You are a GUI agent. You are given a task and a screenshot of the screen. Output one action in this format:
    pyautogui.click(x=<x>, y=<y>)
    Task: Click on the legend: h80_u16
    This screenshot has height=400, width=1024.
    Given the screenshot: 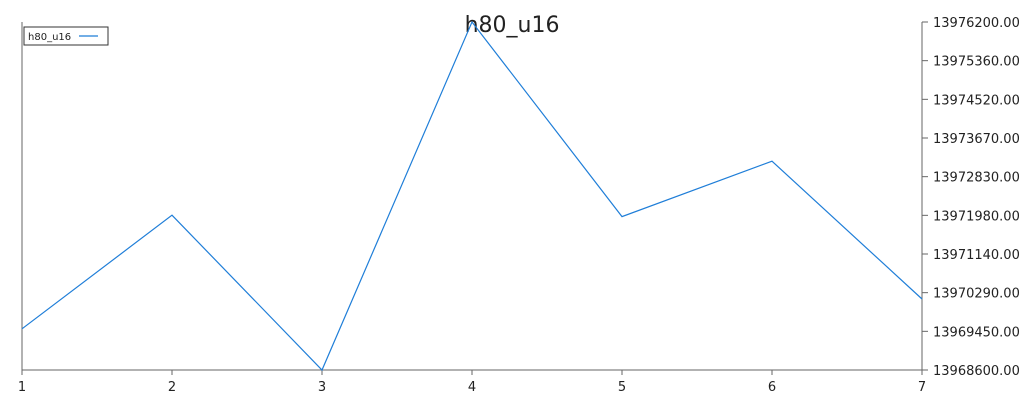 What is the action you would take?
    pyautogui.click(x=66, y=36)
    